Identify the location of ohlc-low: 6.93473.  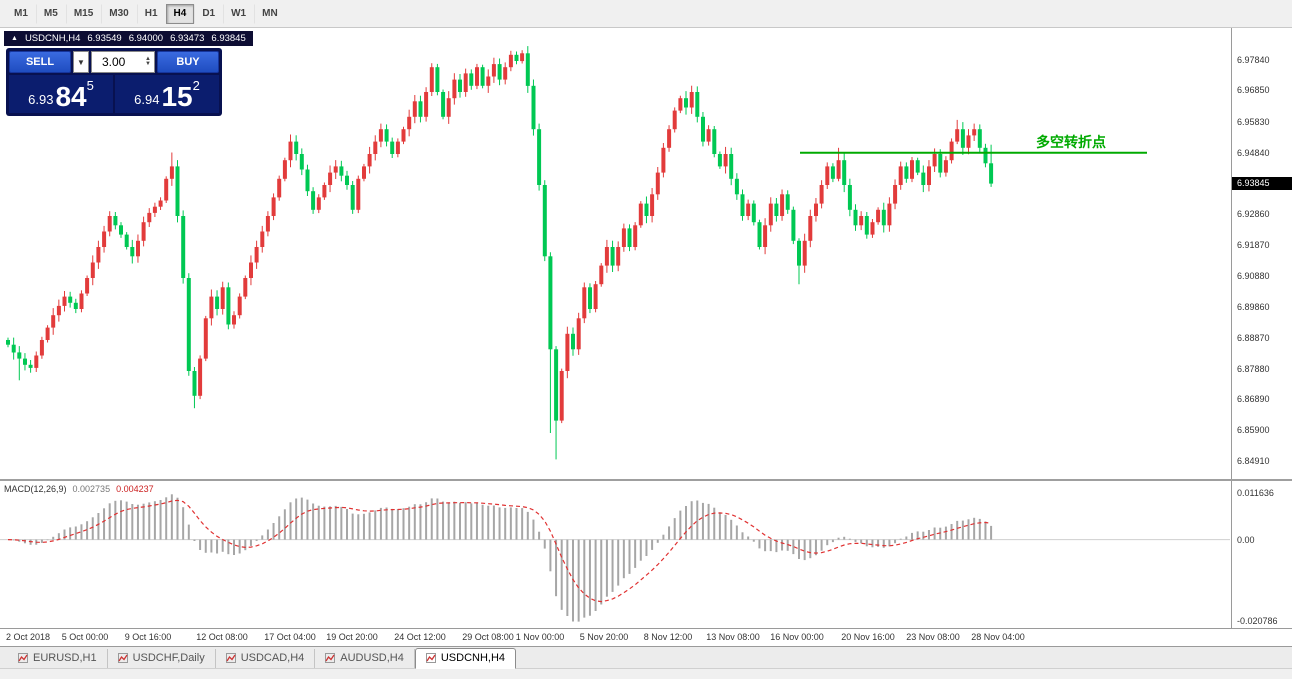
(187, 38).